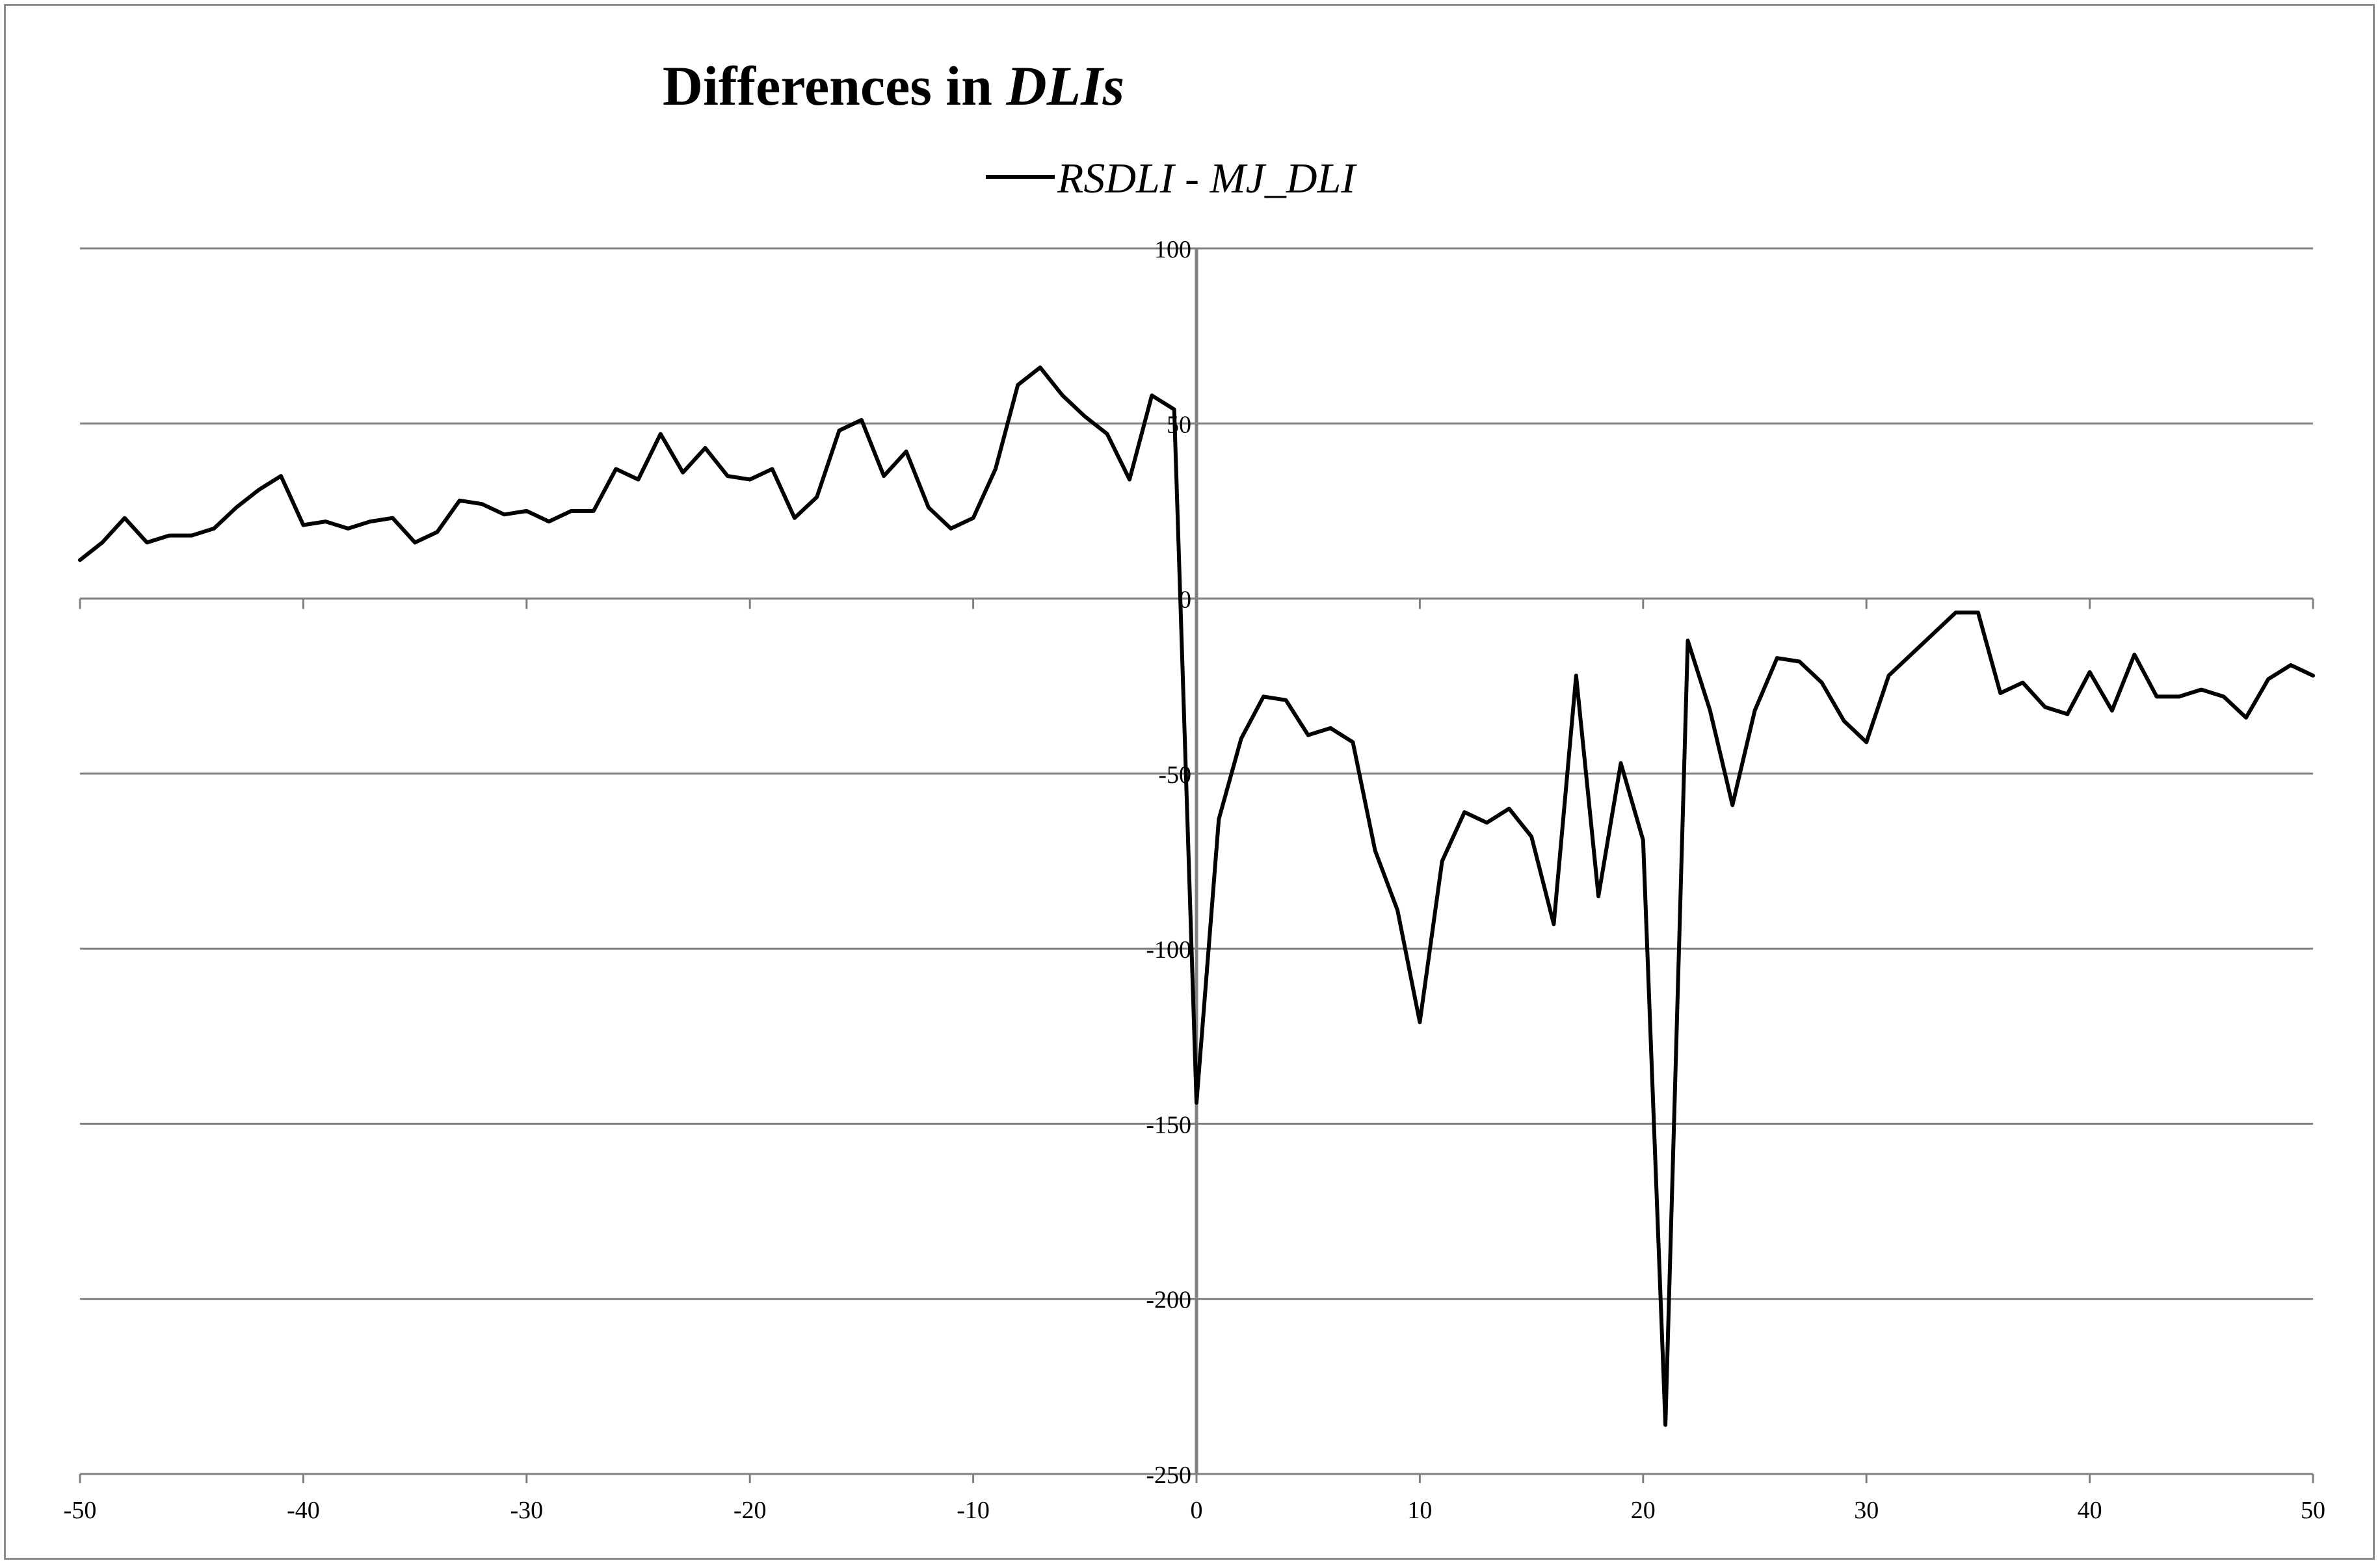  What do you see at coordinates (1207, 178) in the screenshot?
I see `legend-label: RSDLI - MJ_DLI` at bounding box center [1207, 178].